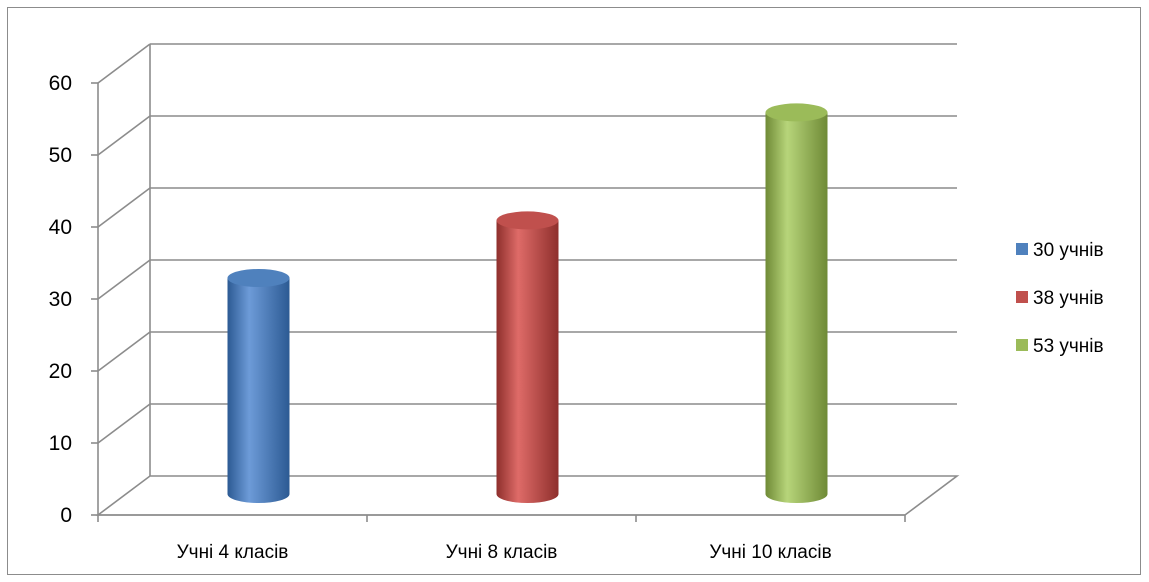 This screenshot has height=582, width=1149. What do you see at coordinates (1068, 250) in the screenshot?
I see `legend-label: 30 учнів` at bounding box center [1068, 250].